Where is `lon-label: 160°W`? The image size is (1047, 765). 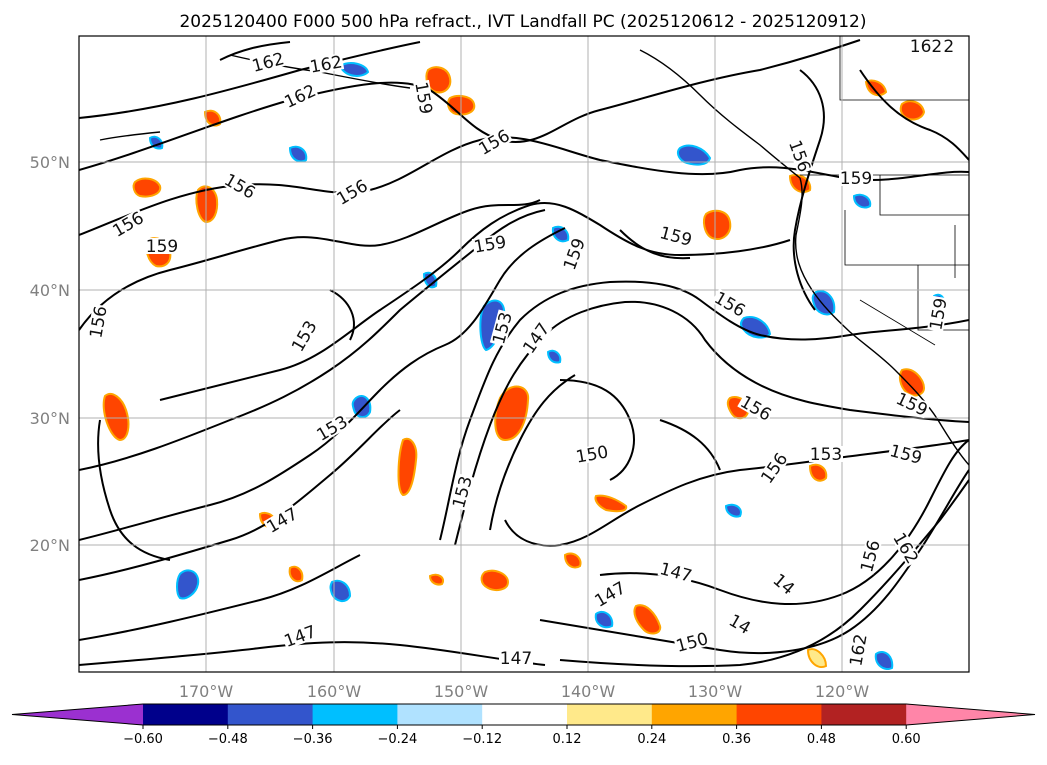 lon-label: 160°W is located at coordinates (334, 691).